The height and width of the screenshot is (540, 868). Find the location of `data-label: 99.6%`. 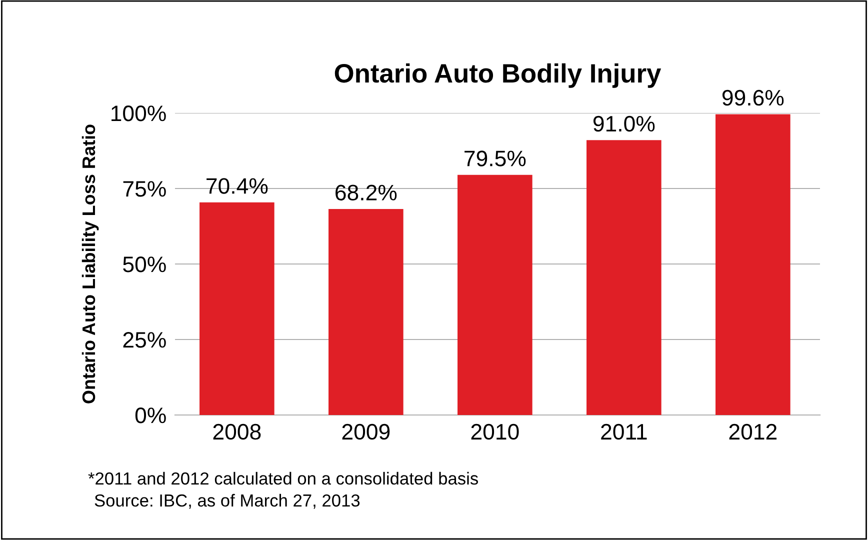

data-label: 99.6% is located at coordinates (753, 98).